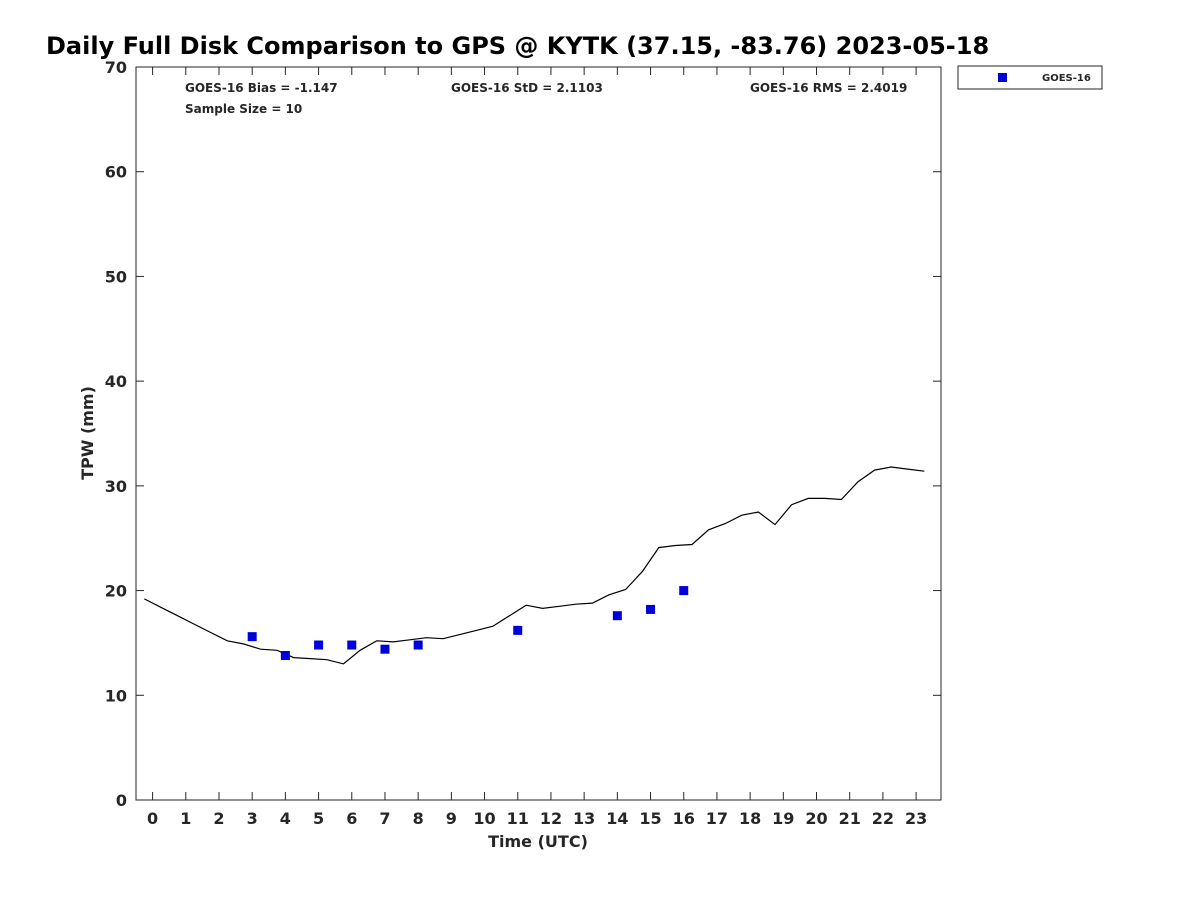 The image size is (1200, 900). Describe the element at coordinates (384, 818) in the screenshot. I see `x-tick-label: 7` at that location.